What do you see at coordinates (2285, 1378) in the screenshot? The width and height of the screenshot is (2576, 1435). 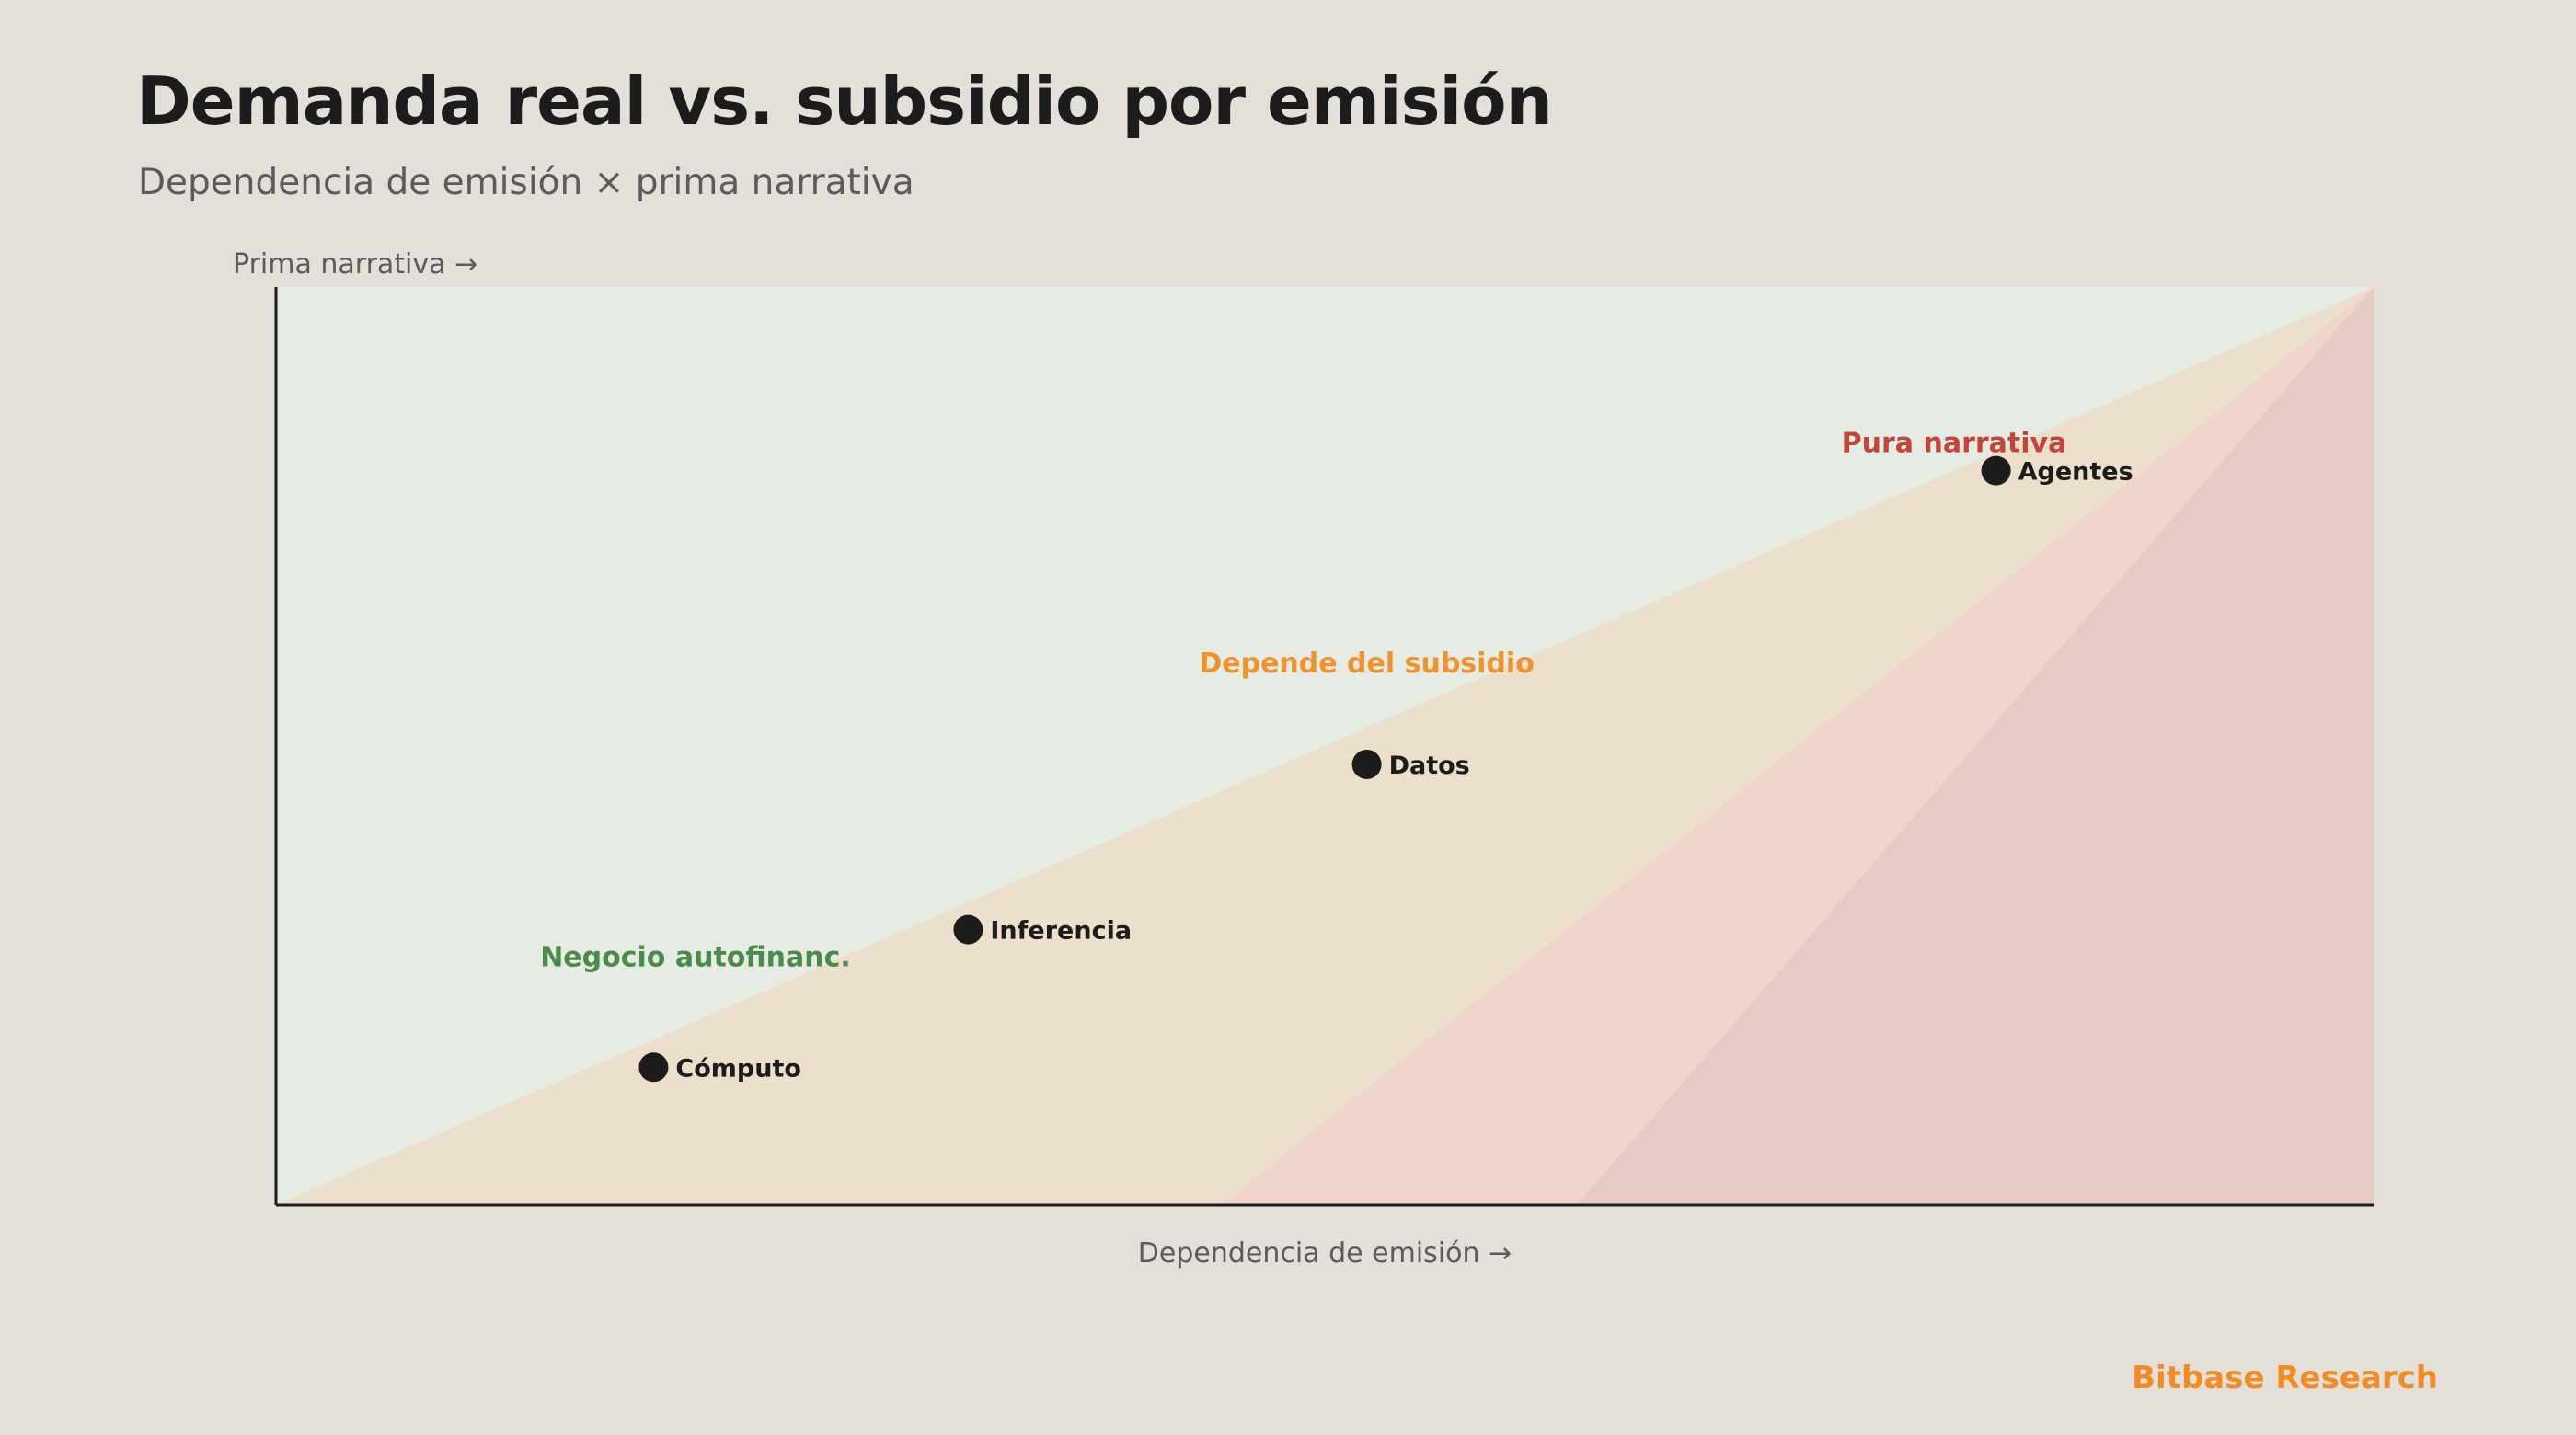 I see `brand-logo-text: Bitbase Research` at bounding box center [2285, 1378].